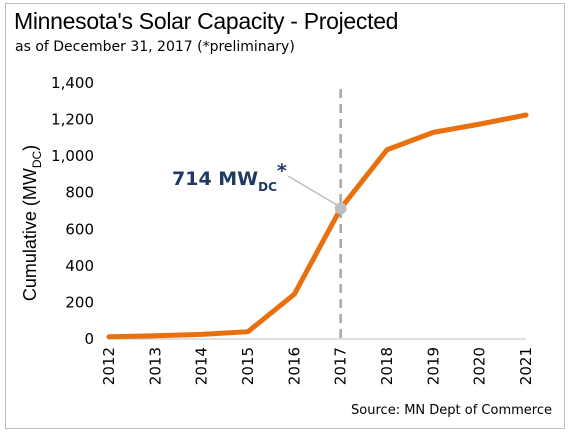  Describe the element at coordinates (89, 339) in the screenshot. I see `y-tick-label: 0` at that location.